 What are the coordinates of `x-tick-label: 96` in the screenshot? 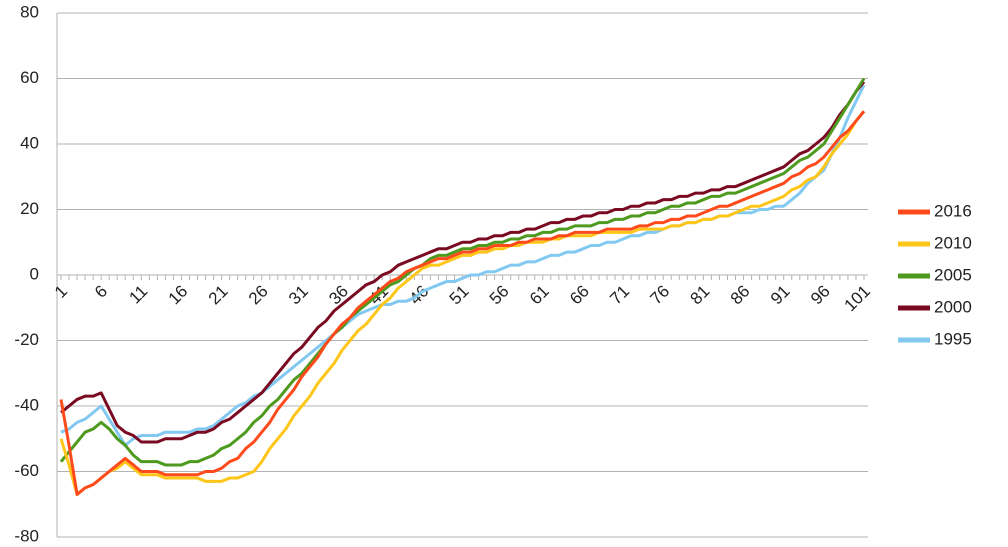 It's located at (820, 295).